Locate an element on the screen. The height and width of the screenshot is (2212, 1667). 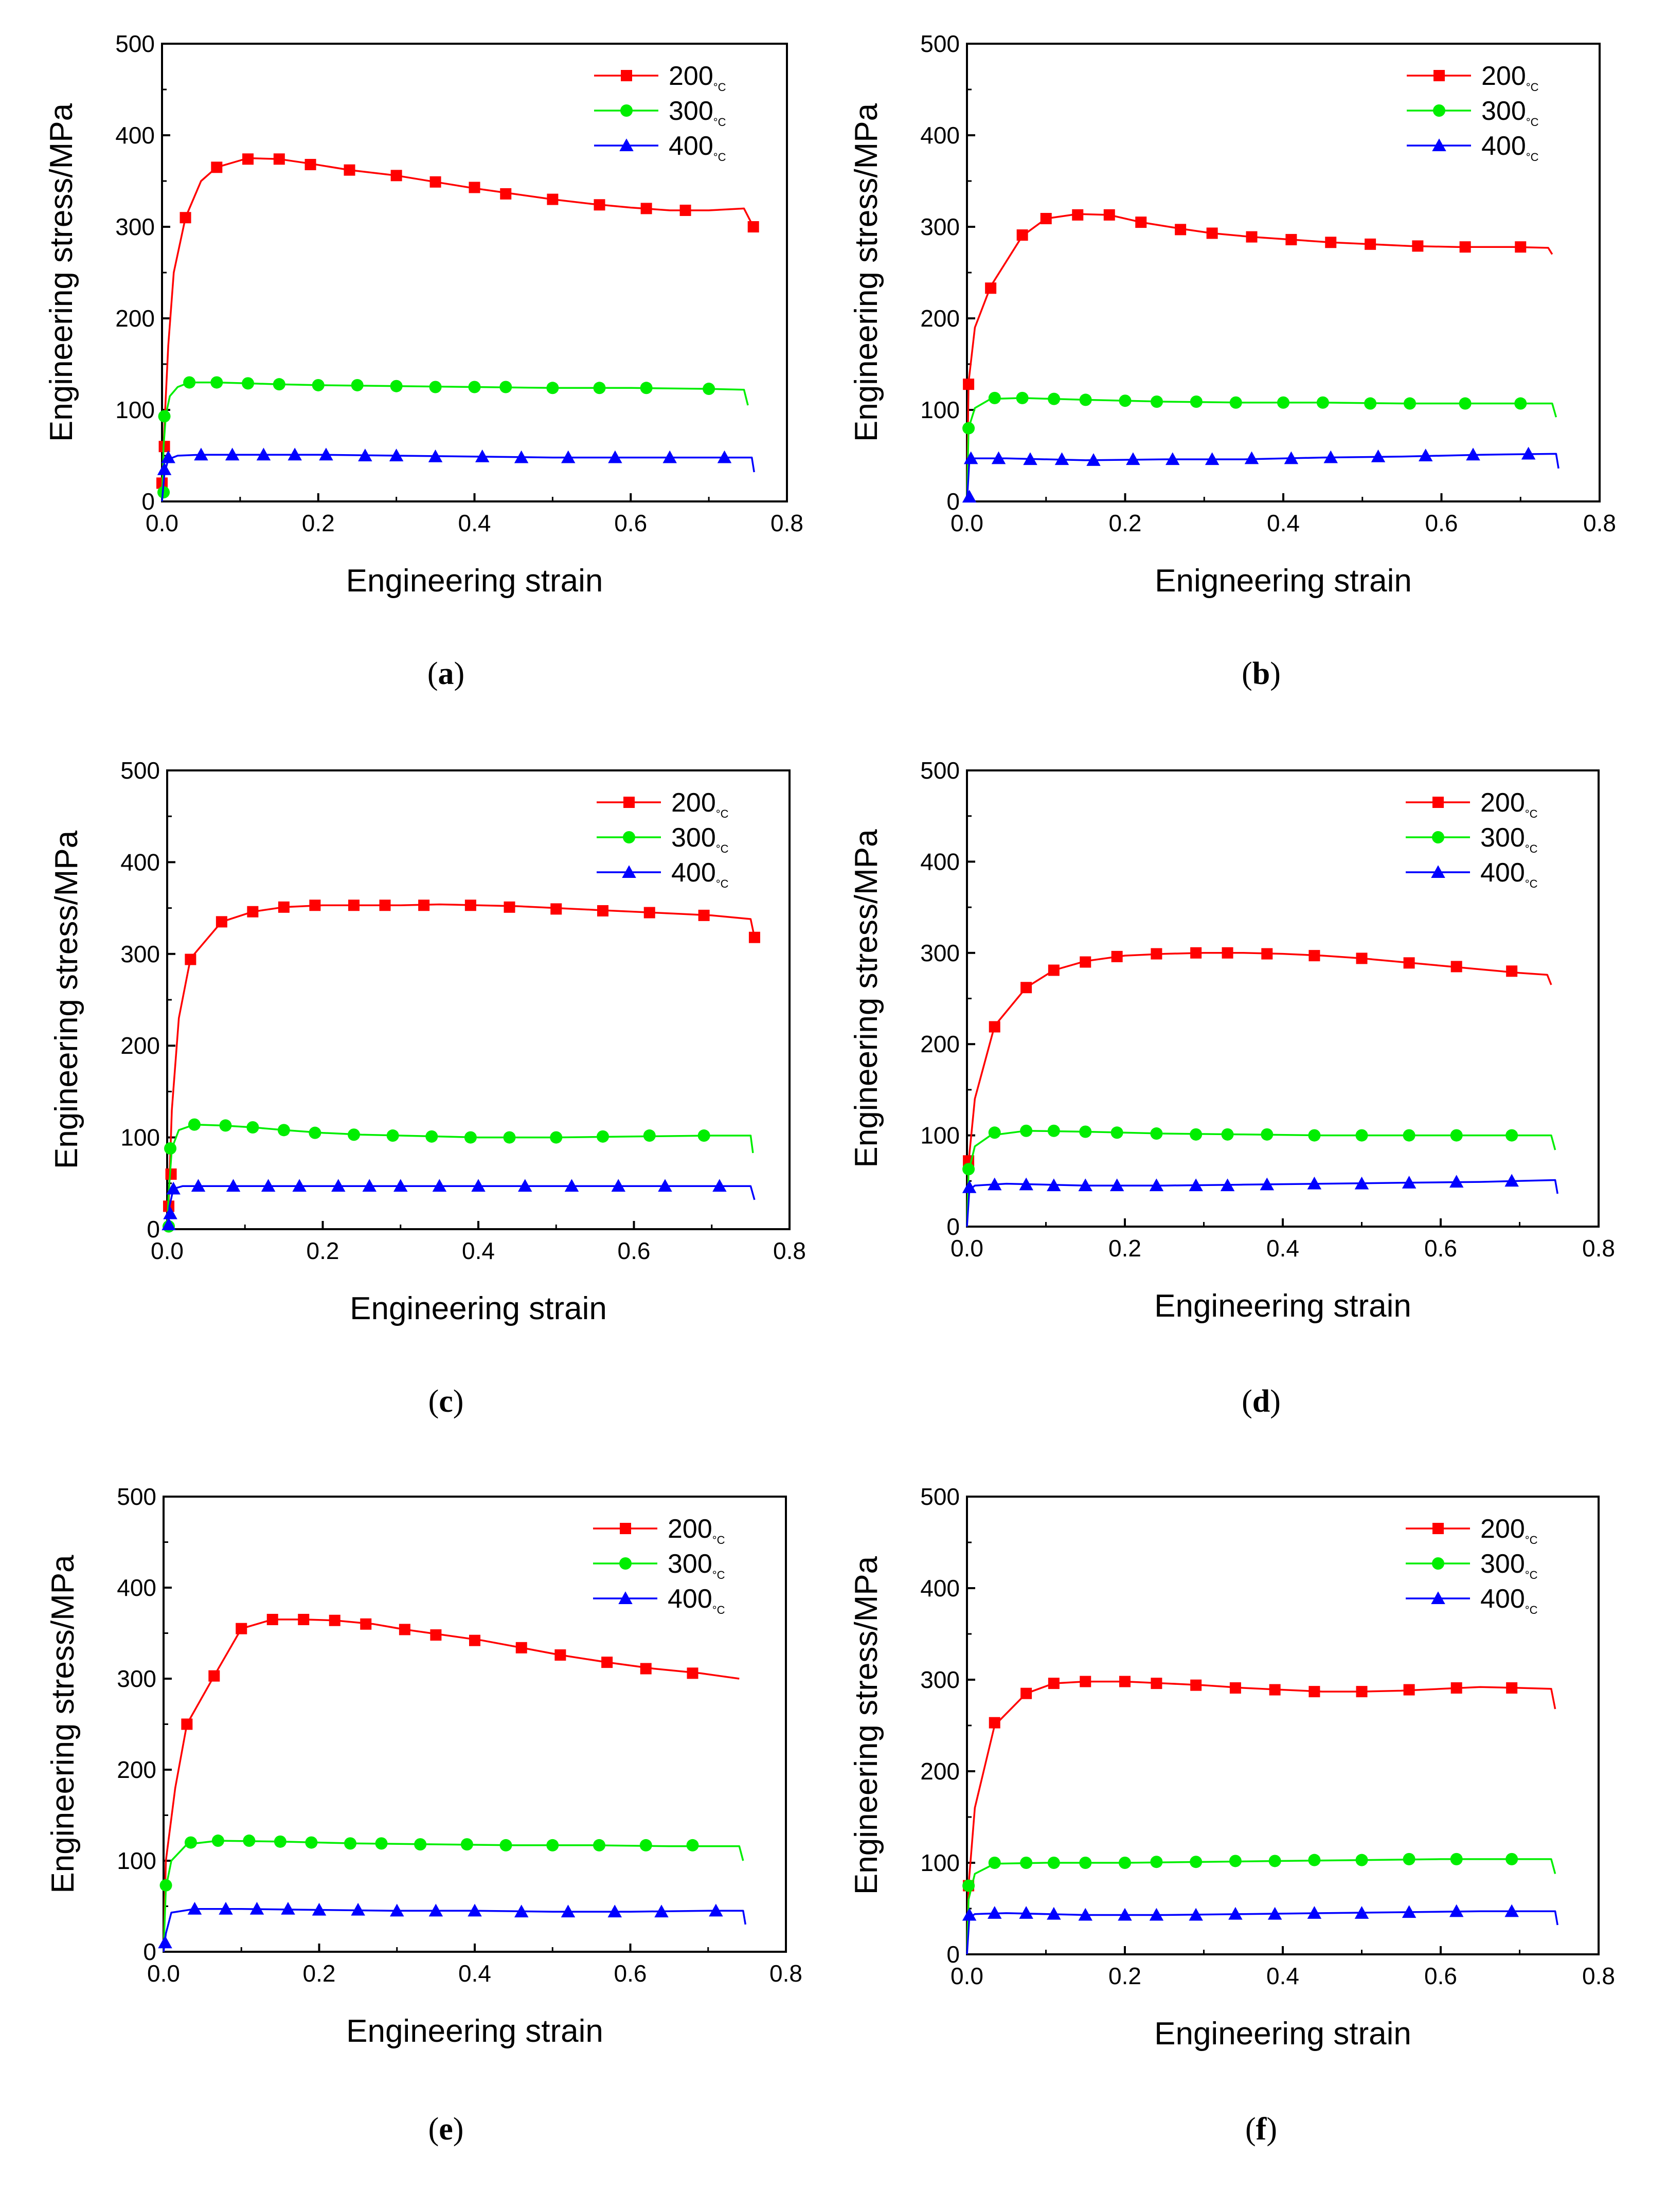
y-axis-title: Engineering stress/MPa is located at coordinates (866, 998).